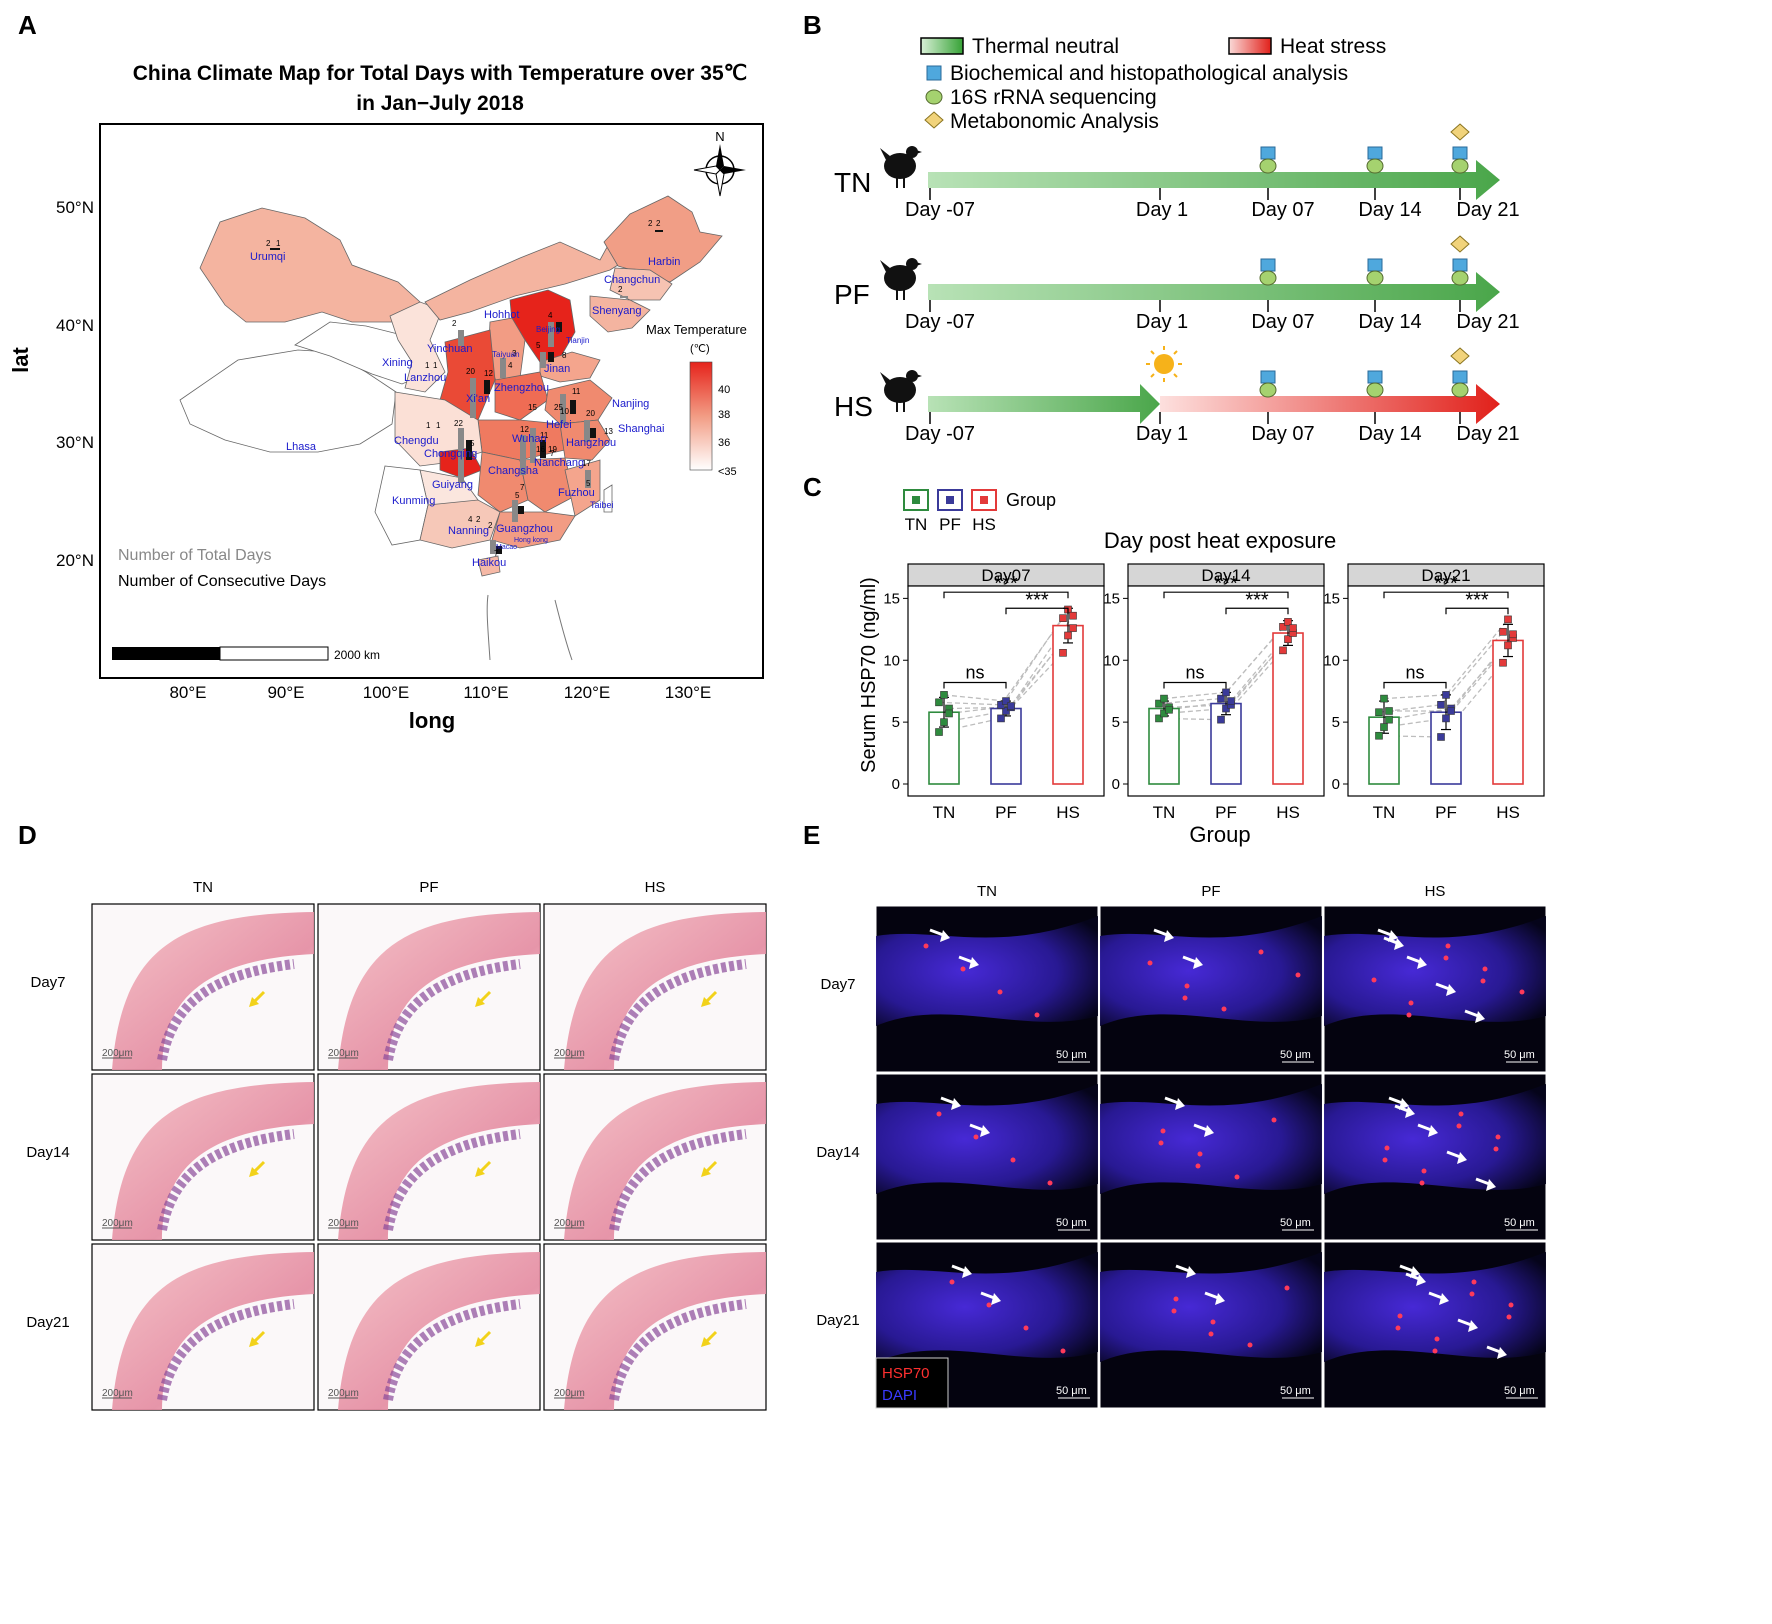  I want to click on south-sea-line, so click(488, 627).